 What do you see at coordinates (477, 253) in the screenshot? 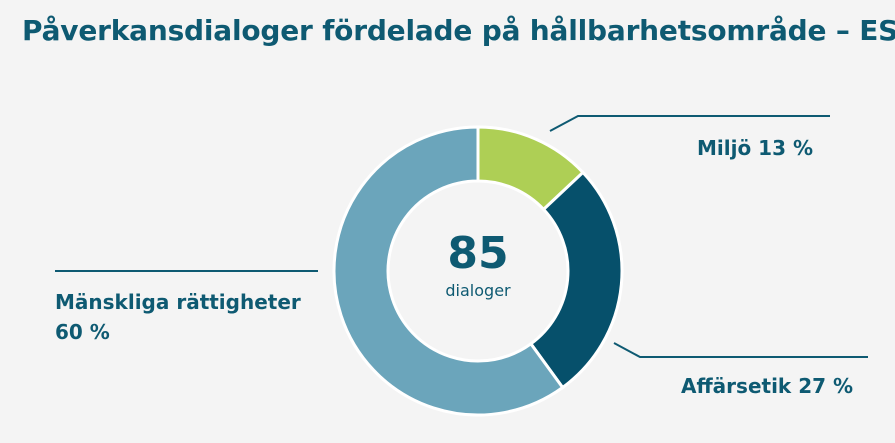
I see `center-total-value: 85` at bounding box center [477, 253].